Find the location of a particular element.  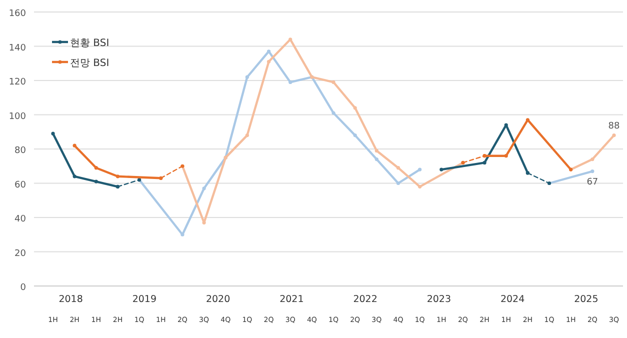

y-tick-label: 20 is located at coordinates (20, 253).